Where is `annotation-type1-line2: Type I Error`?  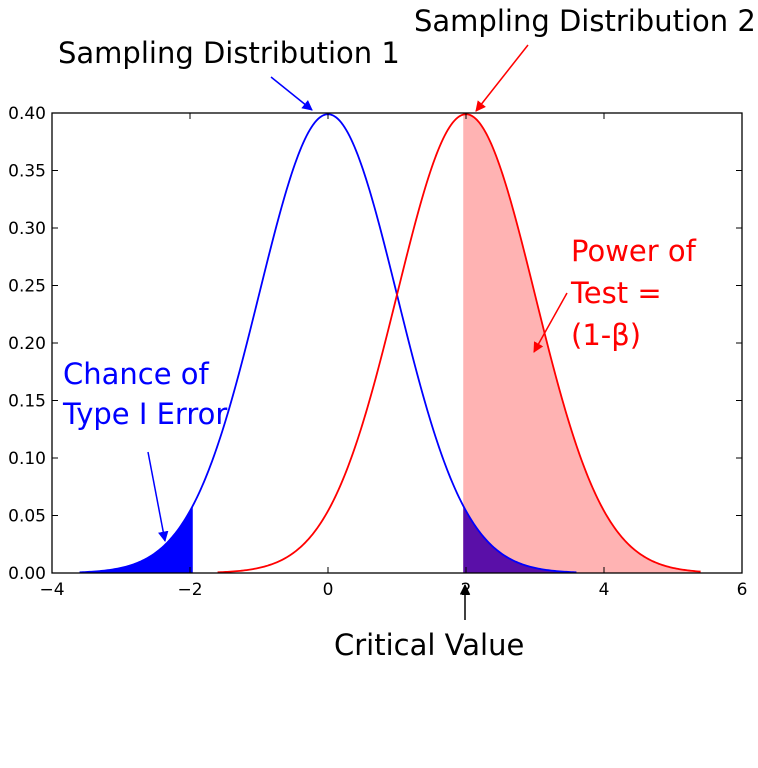 annotation-type1-line2: Type I Error is located at coordinates (144, 414).